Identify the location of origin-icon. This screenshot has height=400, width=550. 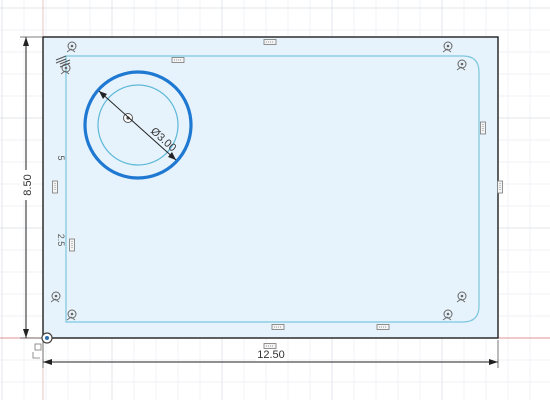
(37, 351).